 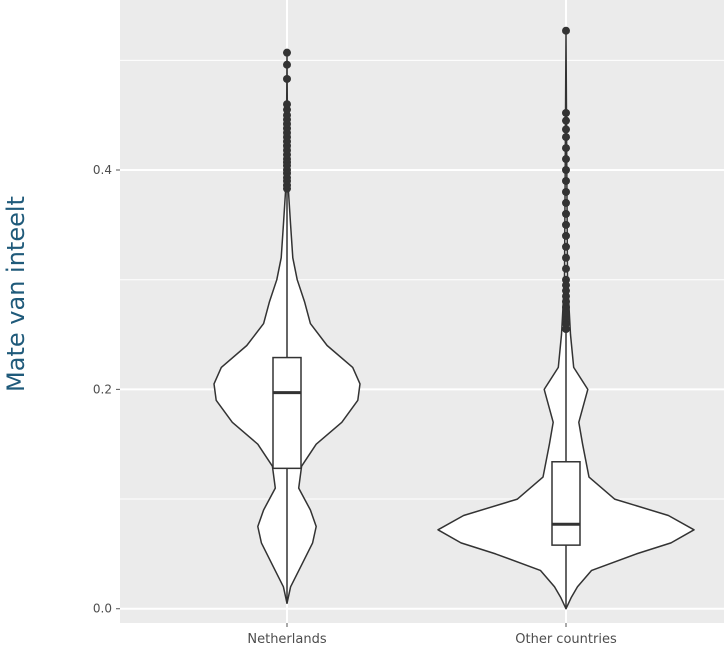 What do you see at coordinates (432, 635) in the screenshot?
I see `x-axis-labels: Netherlands Other countries` at bounding box center [432, 635].